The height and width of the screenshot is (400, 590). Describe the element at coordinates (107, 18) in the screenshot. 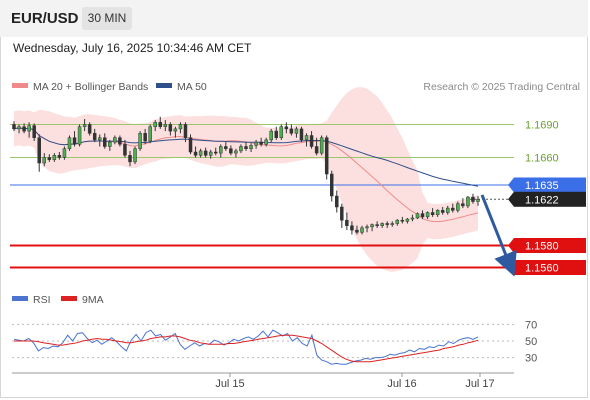

I see `timeframe-button: 30 MIN` at that location.